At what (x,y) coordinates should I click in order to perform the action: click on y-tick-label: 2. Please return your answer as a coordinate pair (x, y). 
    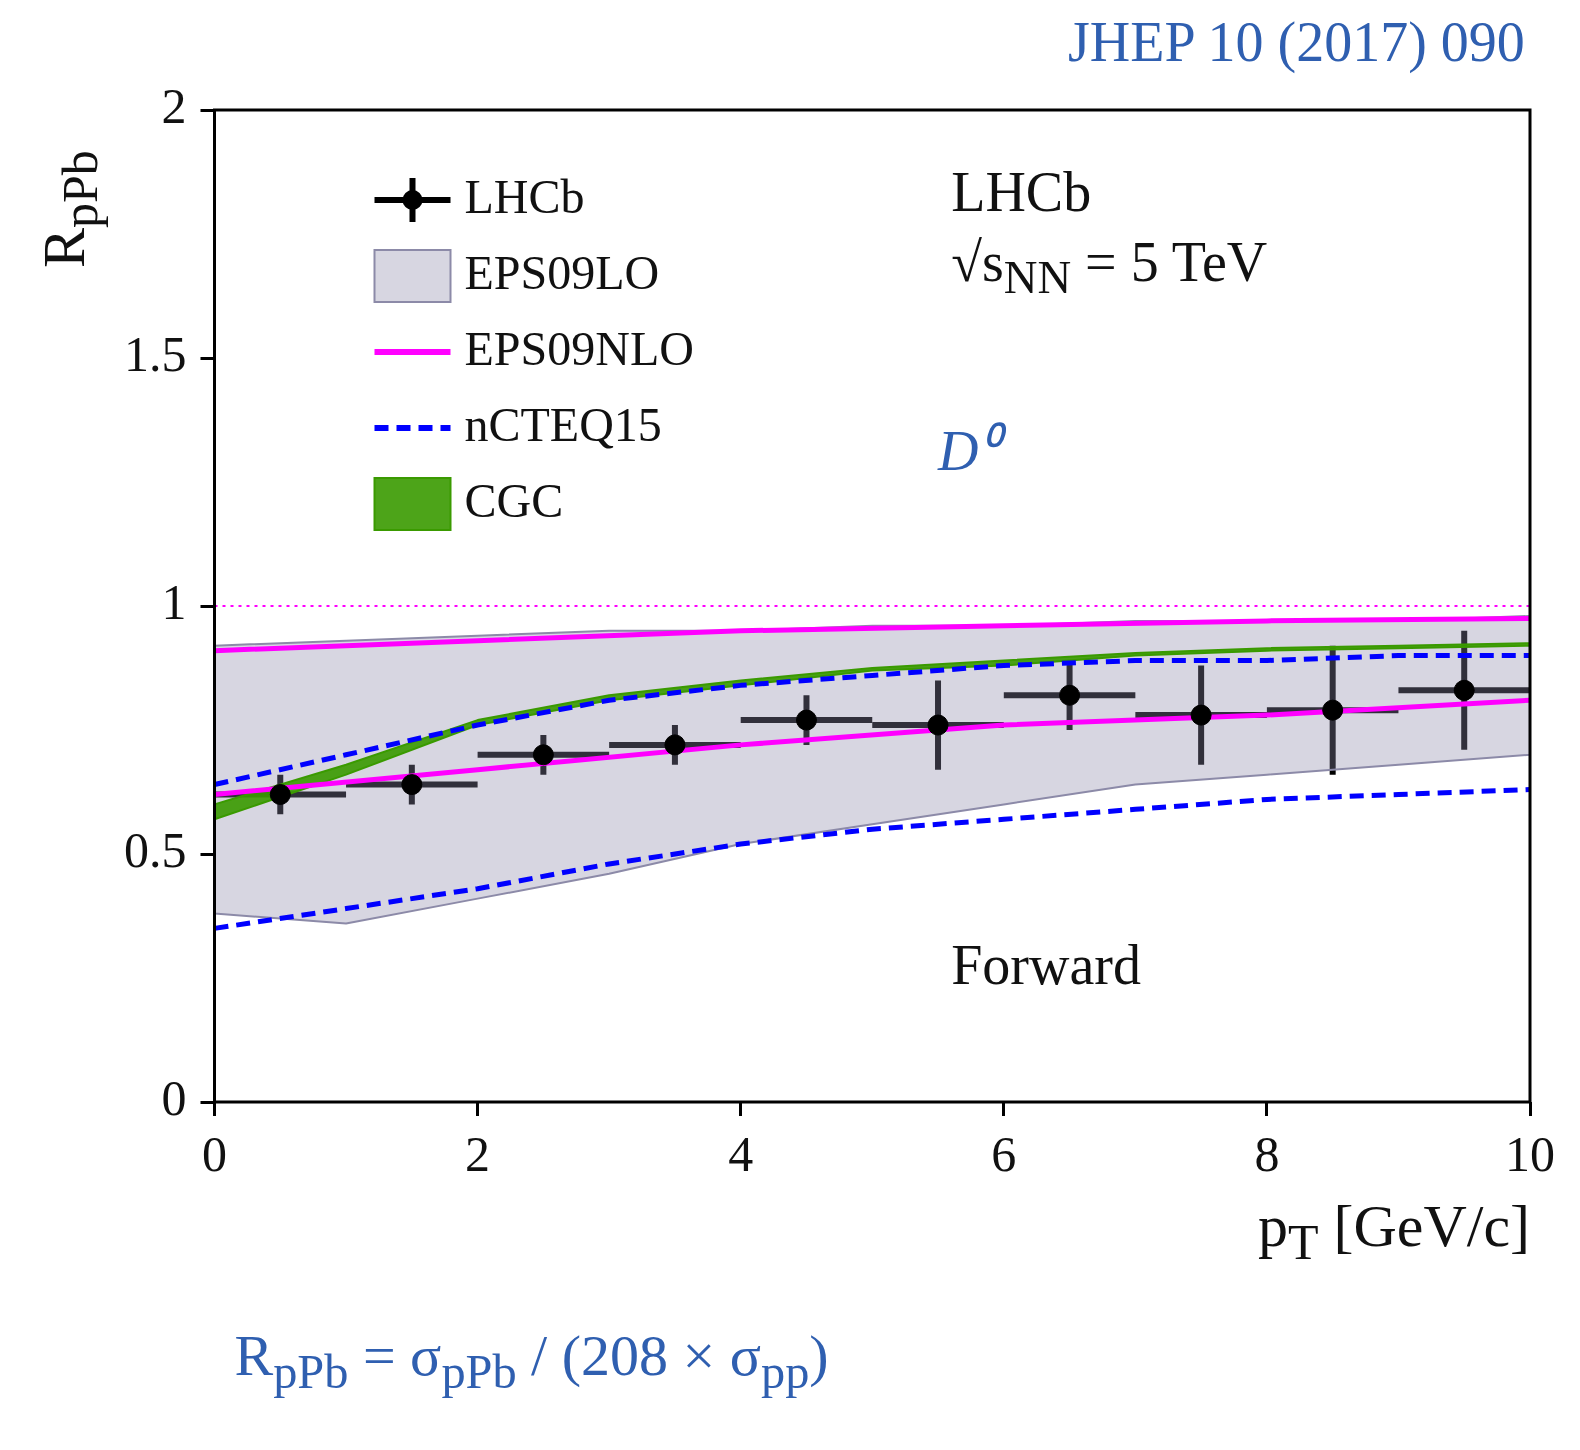
    Looking at the image, I should click on (174, 106).